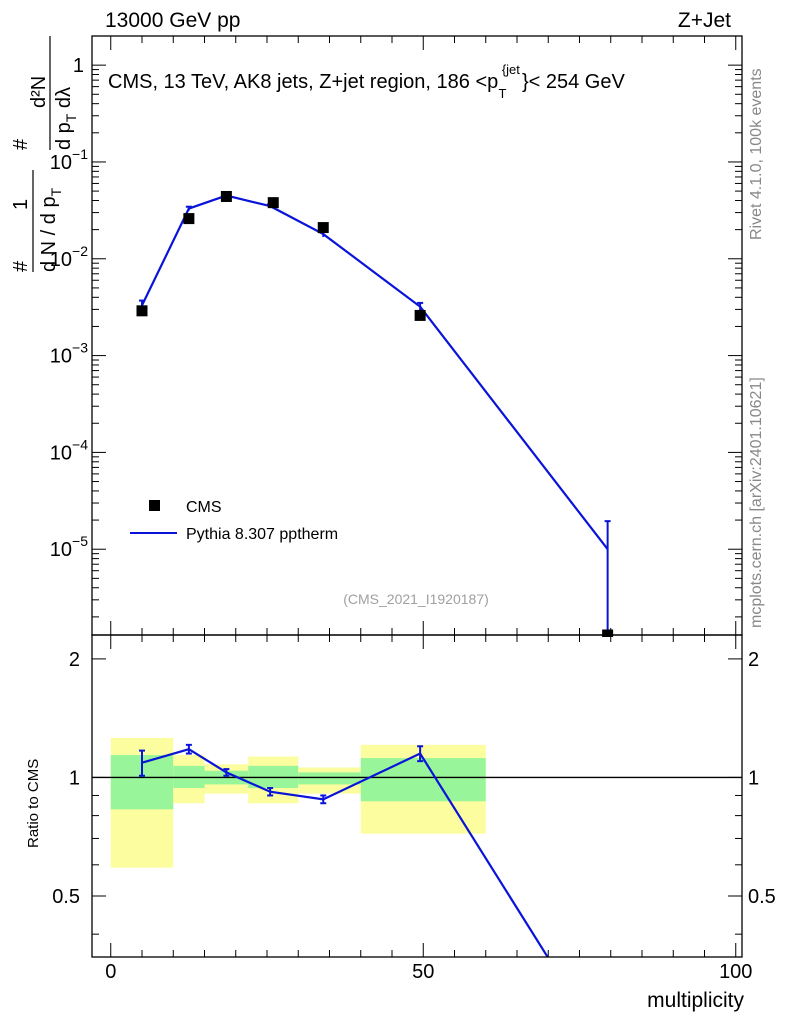 This screenshot has width=786, height=1024. I want to click on ratio-y-tick-label-r-1: 1, so click(753, 778).